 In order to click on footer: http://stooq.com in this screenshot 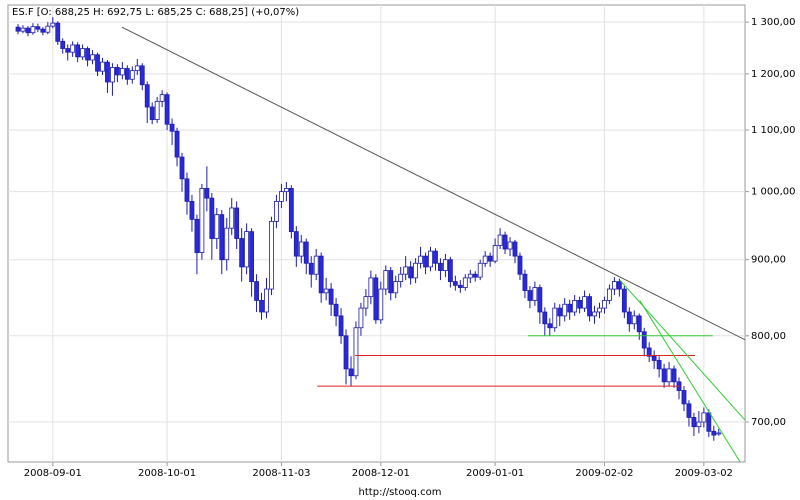, I will do `click(400, 492)`.